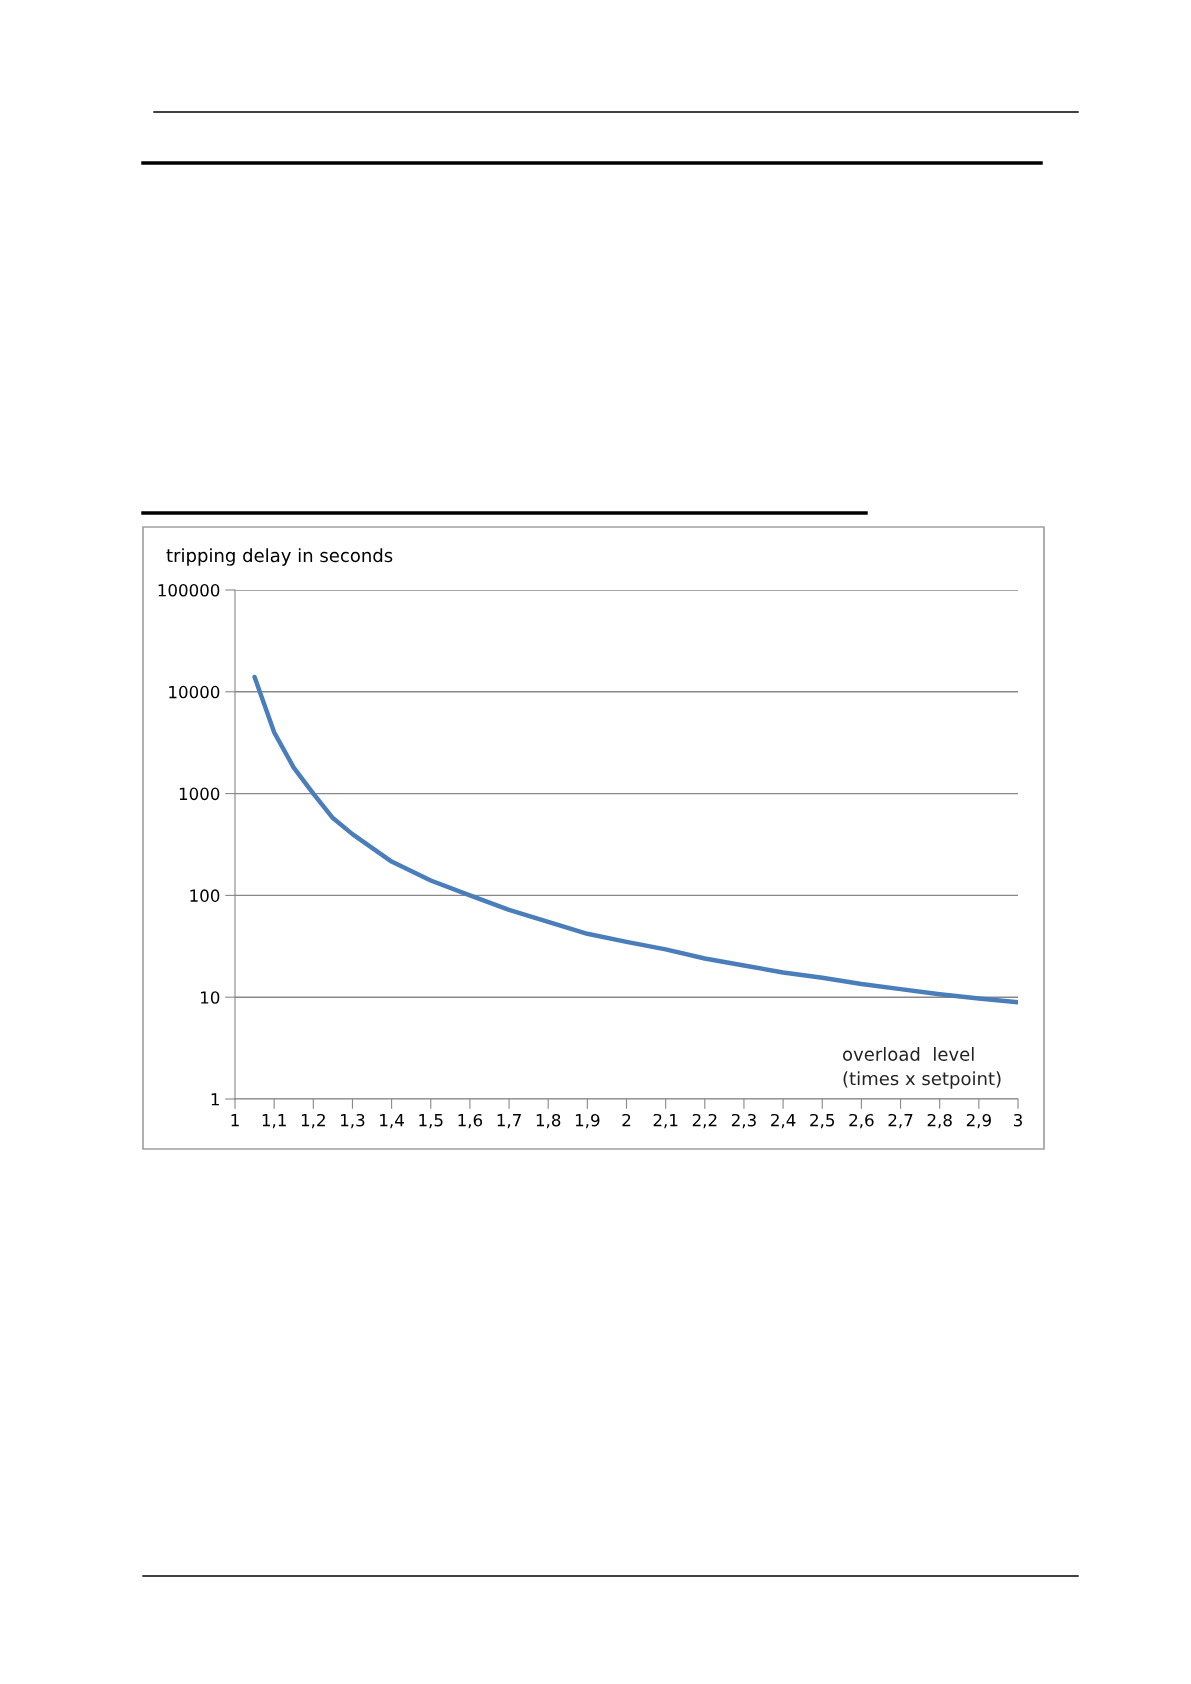 The width and height of the screenshot is (1191, 1684). Describe the element at coordinates (353, 1121) in the screenshot. I see `x-tick-label: 1,3` at that location.